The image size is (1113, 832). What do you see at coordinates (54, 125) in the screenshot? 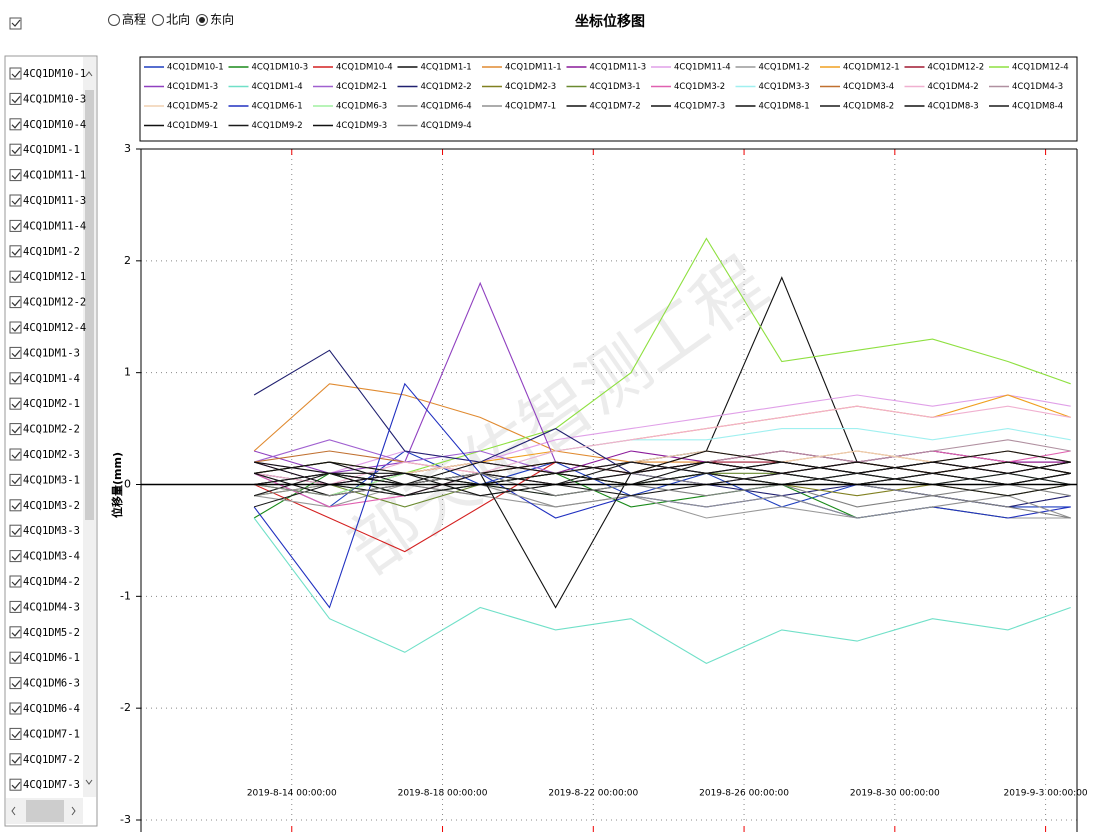
I see `list-item-label: 4CQ1DM10-4` at bounding box center [54, 125].